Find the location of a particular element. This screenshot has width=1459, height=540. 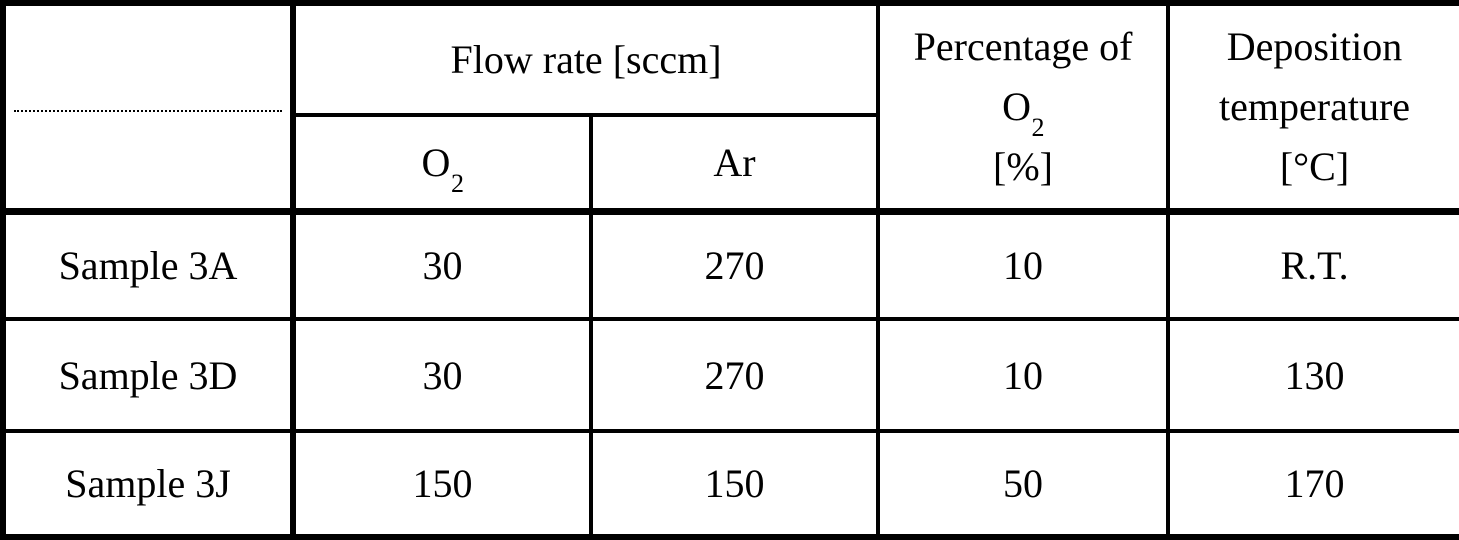

deposition-header-line2: temperature is located at coordinates (1315, 106).